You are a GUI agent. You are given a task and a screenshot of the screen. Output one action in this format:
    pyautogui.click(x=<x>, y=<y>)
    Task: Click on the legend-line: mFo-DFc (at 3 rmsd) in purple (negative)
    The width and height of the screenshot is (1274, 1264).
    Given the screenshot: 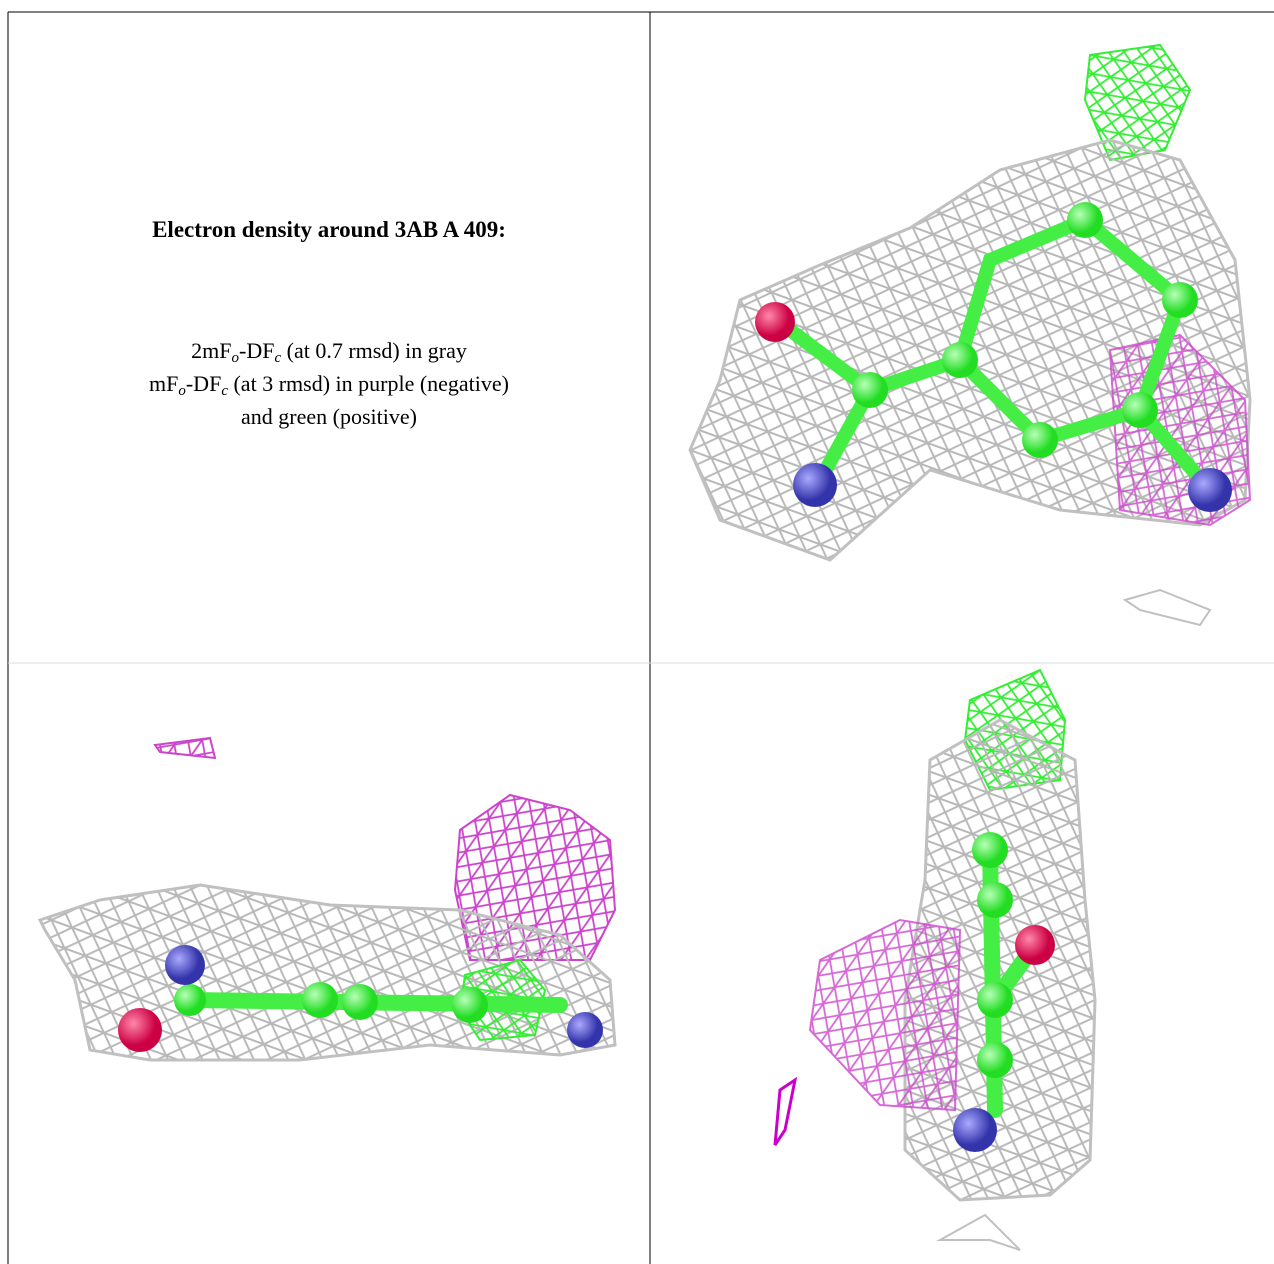 What is the action you would take?
    pyautogui.click(x=329, y=383)
    